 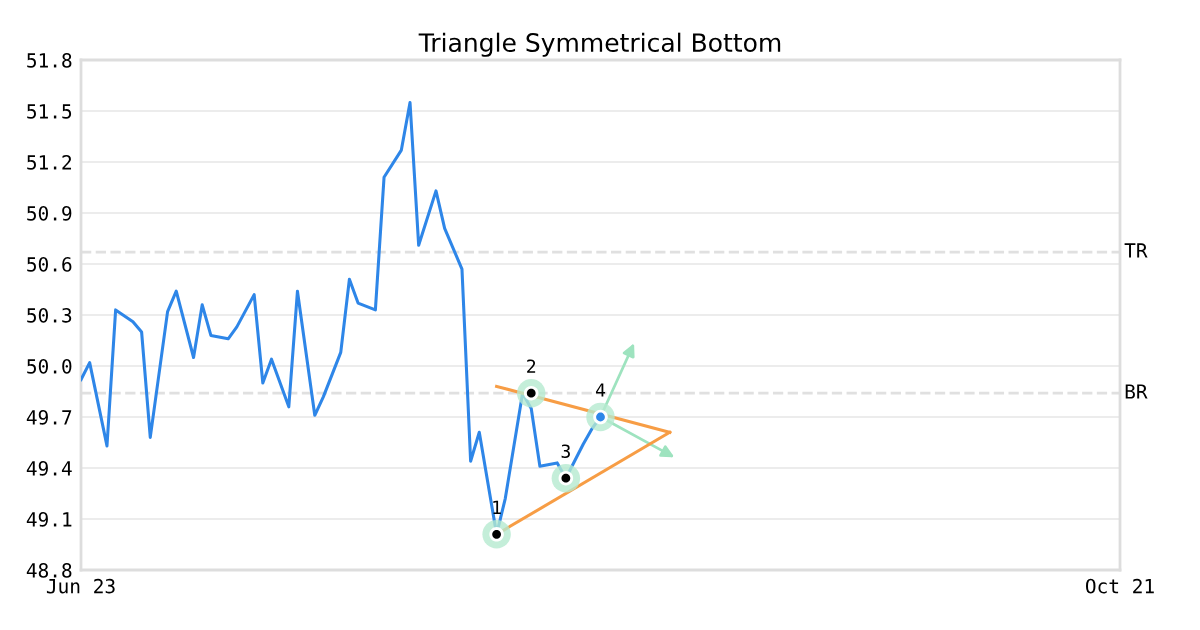 I want to click on y-tick-label: 51.5, so click(x=49, y=111).